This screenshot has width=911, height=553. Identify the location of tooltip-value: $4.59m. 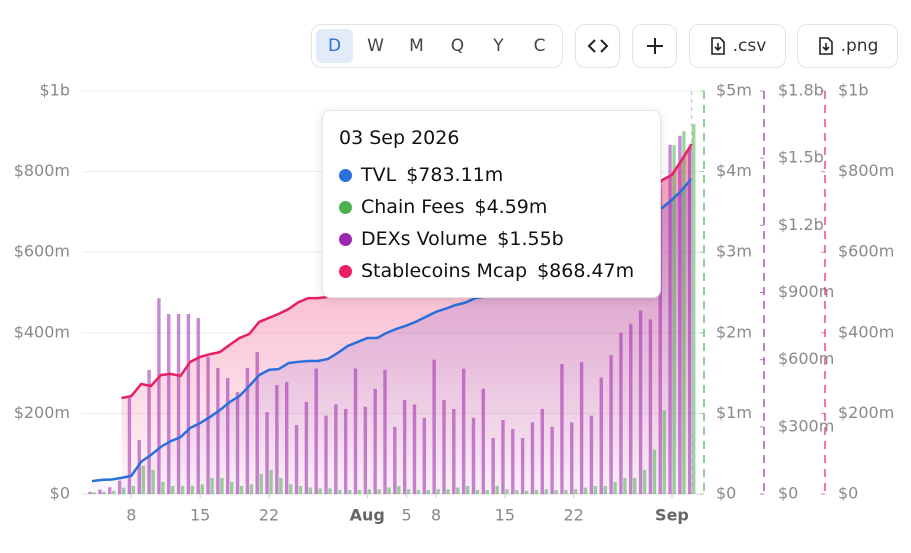
(511, 207).